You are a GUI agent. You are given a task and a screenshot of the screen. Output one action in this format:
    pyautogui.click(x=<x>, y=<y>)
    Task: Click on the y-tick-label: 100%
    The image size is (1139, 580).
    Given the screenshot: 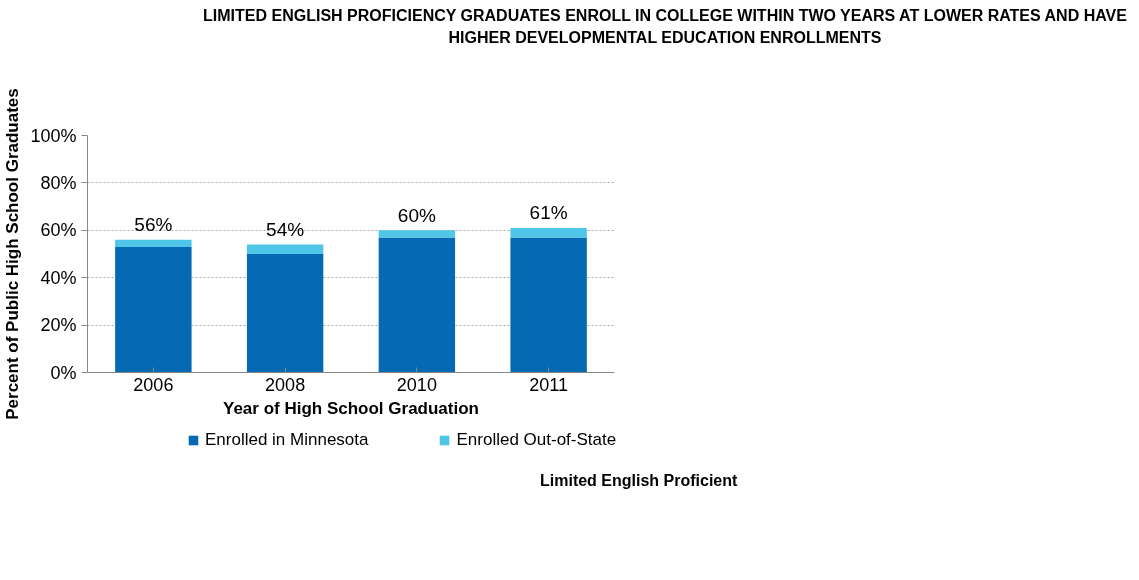 What is the action you would take?
    pyautogui.click(x=53, y=135)
    